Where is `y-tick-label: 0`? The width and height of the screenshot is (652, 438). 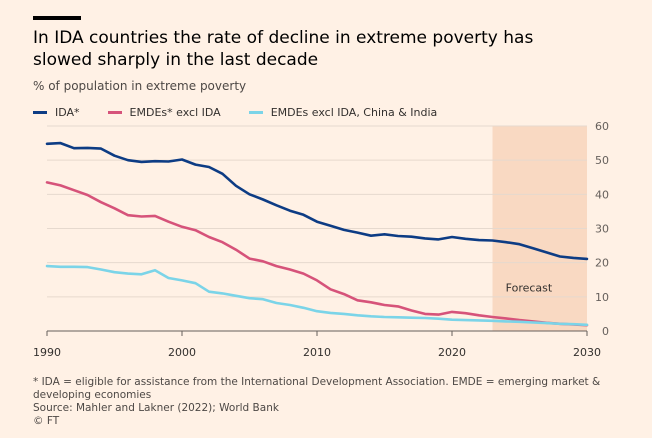
y-tick-label: 0 is located at coordinates (605, 331).